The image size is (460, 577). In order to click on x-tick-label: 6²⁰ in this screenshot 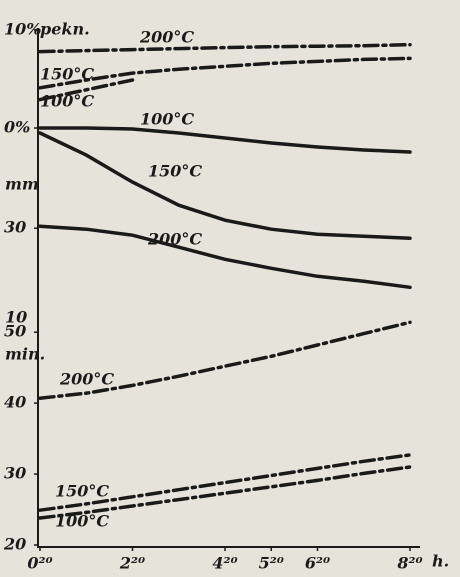, I will do `click(317, 563)`.